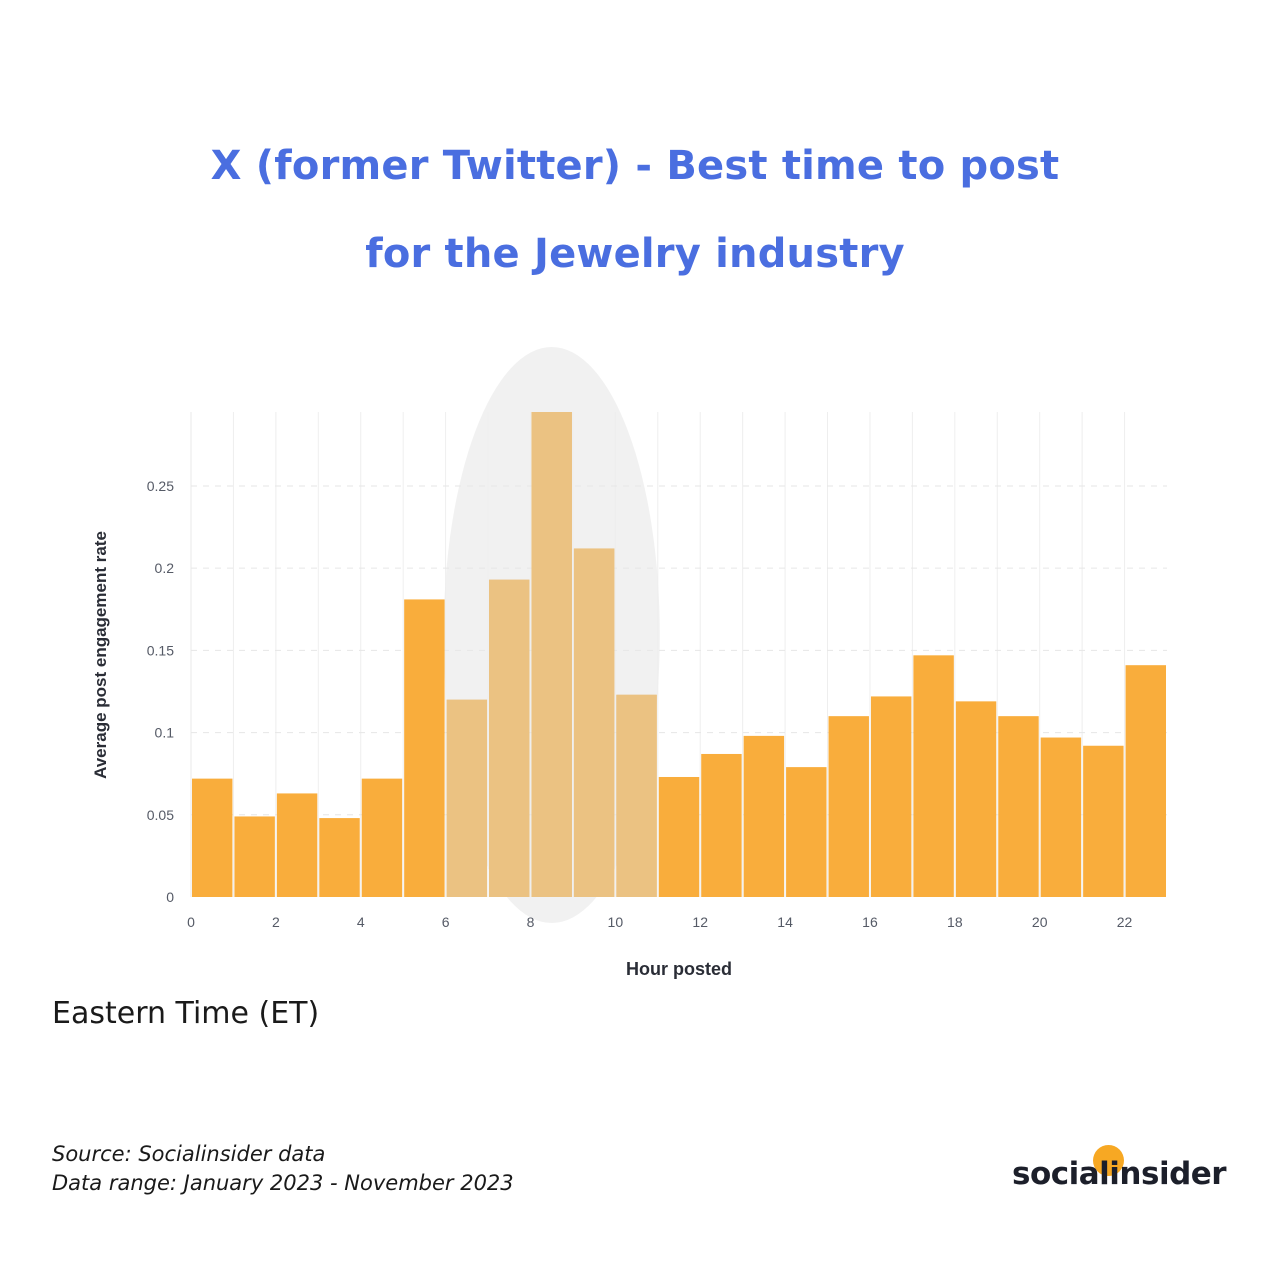 Image resolution: width=1270 pixels, height=1270 pixels. I want to click on logo-dot-icon, so click(1108, 1160).